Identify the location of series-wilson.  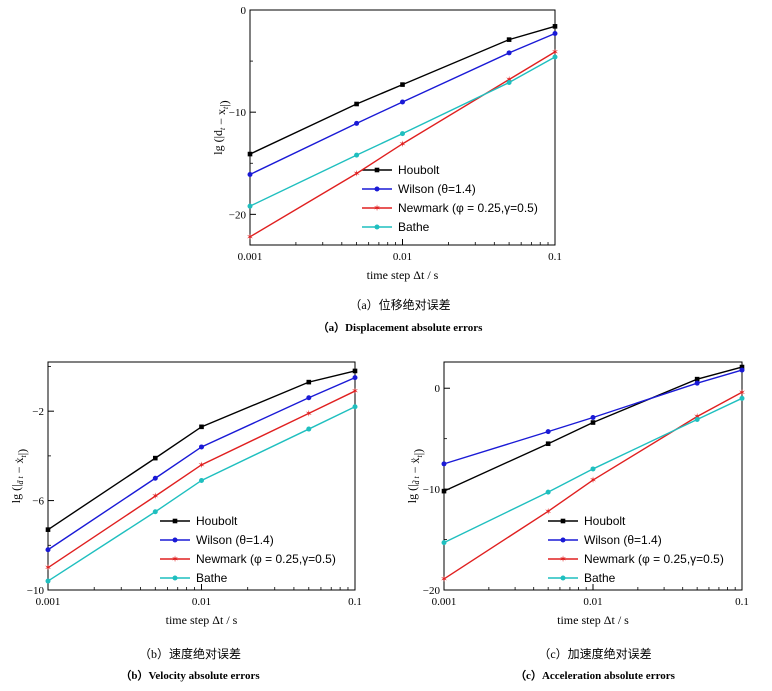
(402, 104).